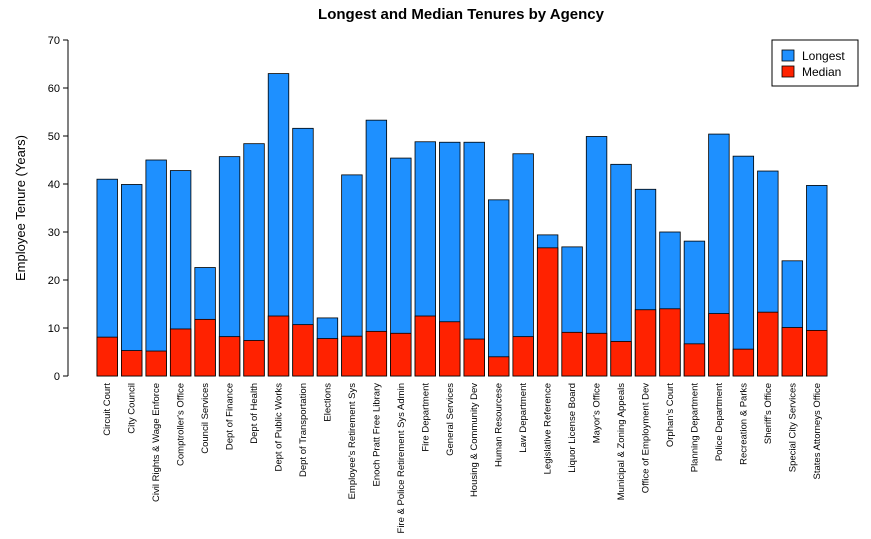  I want to click on x-tick-label: Dept of Health, so click(254, 413).